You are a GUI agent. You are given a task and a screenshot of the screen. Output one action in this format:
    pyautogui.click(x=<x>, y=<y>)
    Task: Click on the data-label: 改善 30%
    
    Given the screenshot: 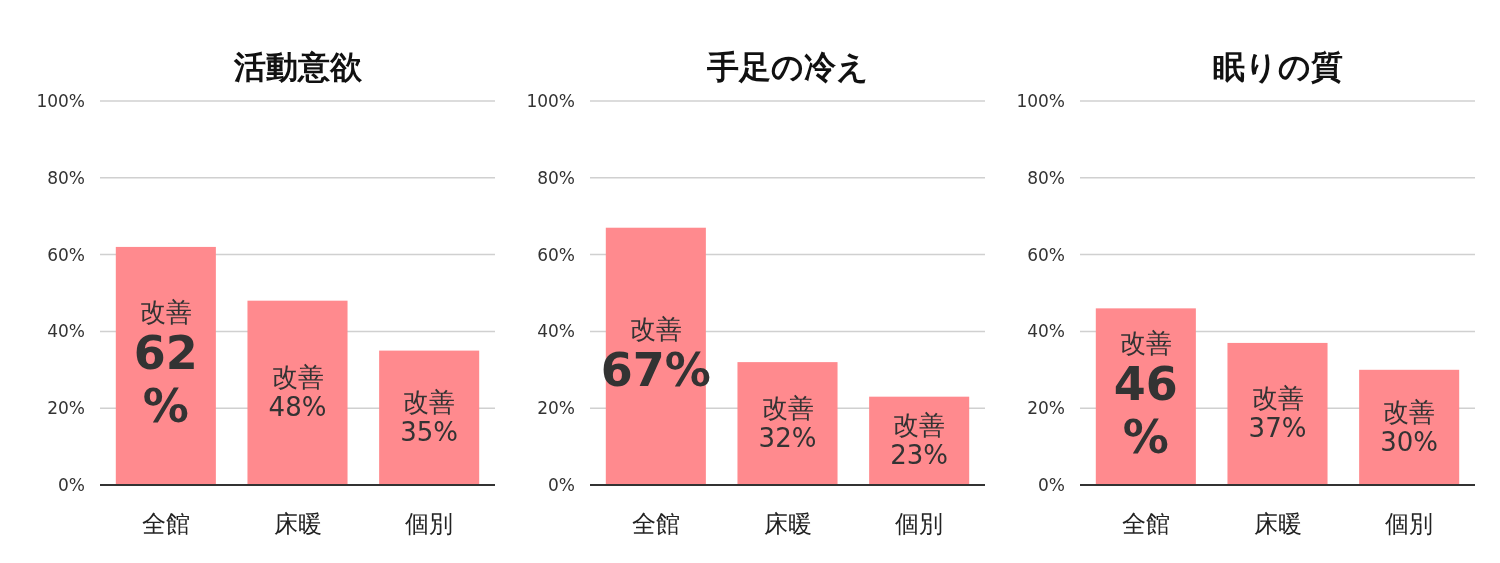 What is the action you would take?
    pyautogui.click(x=1409, y=426)
    